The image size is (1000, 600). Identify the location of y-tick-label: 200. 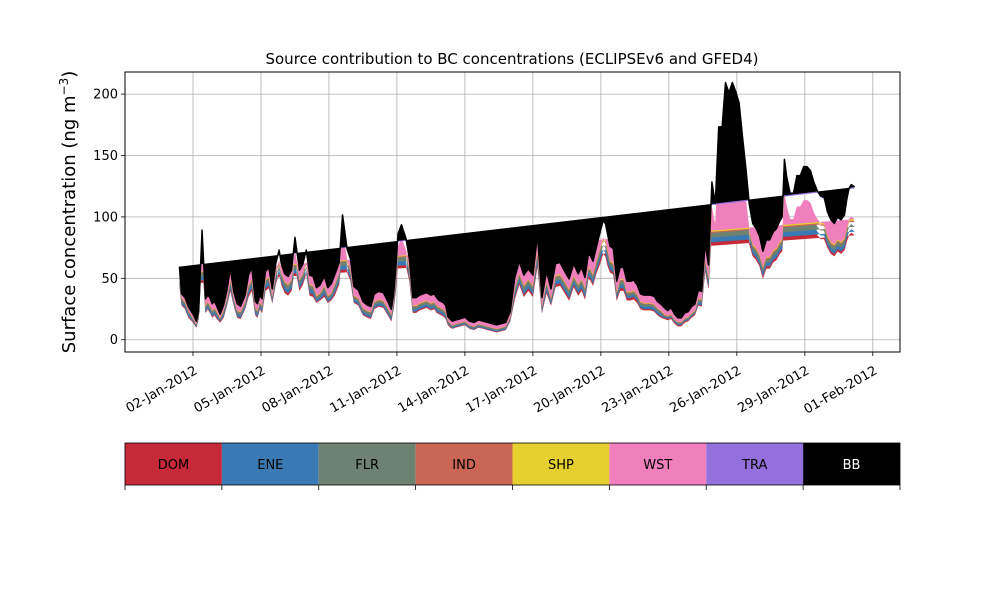
(105, 95).